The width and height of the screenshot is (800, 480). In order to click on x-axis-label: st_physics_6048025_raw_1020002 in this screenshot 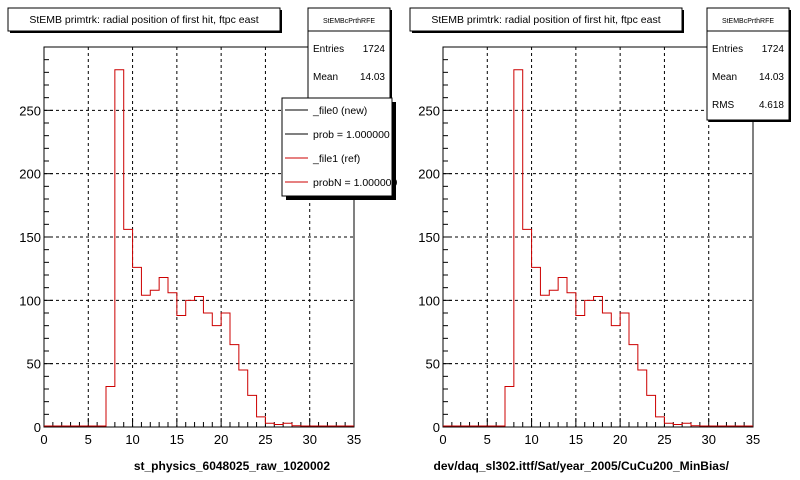, I will do `click(232, 466)`.